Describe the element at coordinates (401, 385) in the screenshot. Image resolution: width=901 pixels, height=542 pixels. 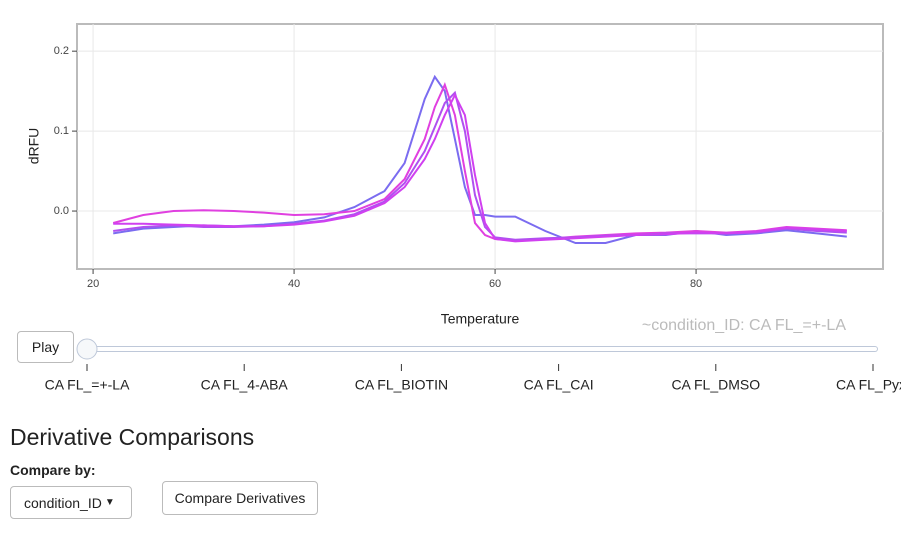
I see `slider-step-label: CA FL_BIOTIN` at that location.